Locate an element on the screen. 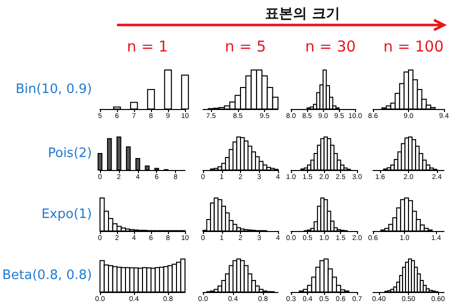 Image resolution: width=474 pixels, height=308 pixels. chart-title: n = 1 is located at coordinates (147, 47).